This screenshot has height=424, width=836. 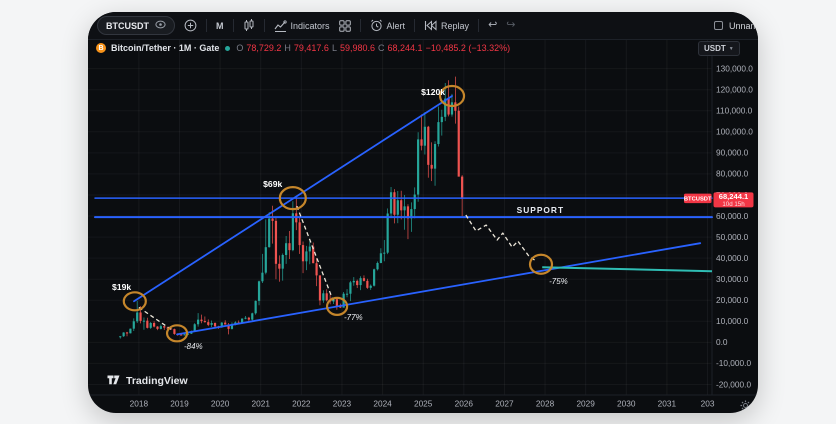 I want to click on svg-text: 2022, so click(x=301, y=404).